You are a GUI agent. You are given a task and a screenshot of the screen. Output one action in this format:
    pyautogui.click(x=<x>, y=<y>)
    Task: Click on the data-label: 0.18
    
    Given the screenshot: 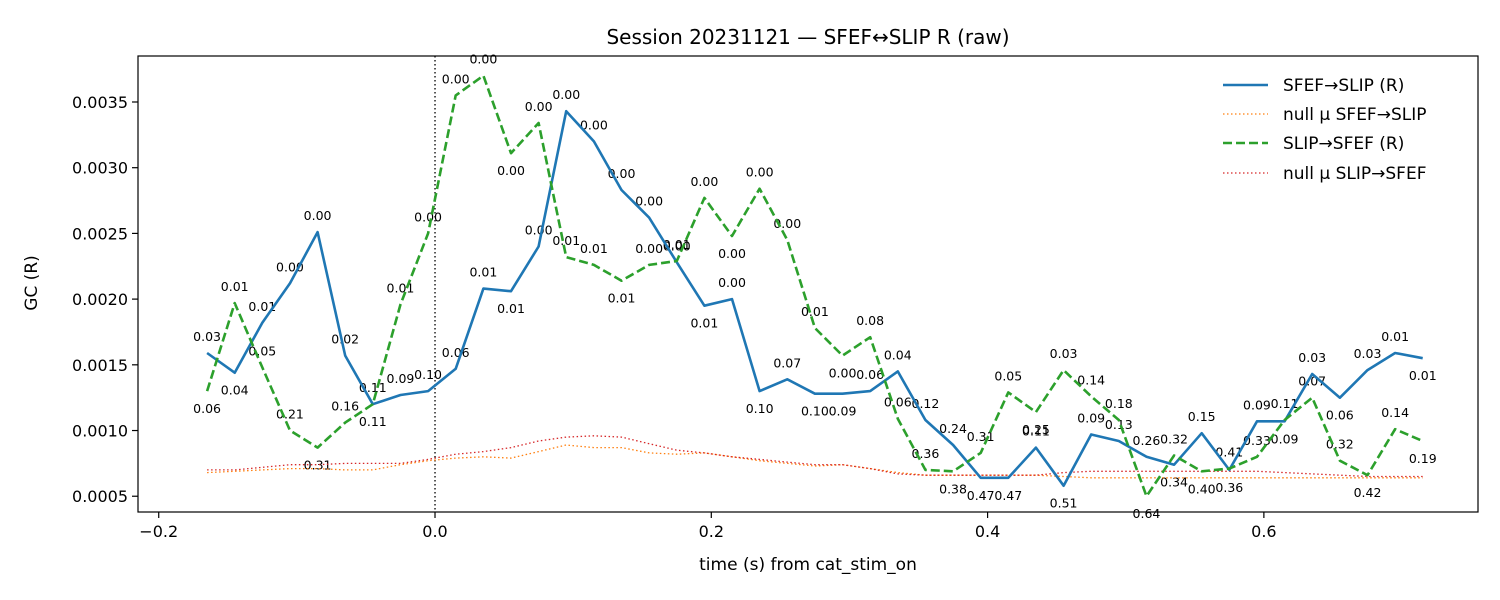 What is the action you would take?
    pyautogui.click(x=1119, y=403)
    